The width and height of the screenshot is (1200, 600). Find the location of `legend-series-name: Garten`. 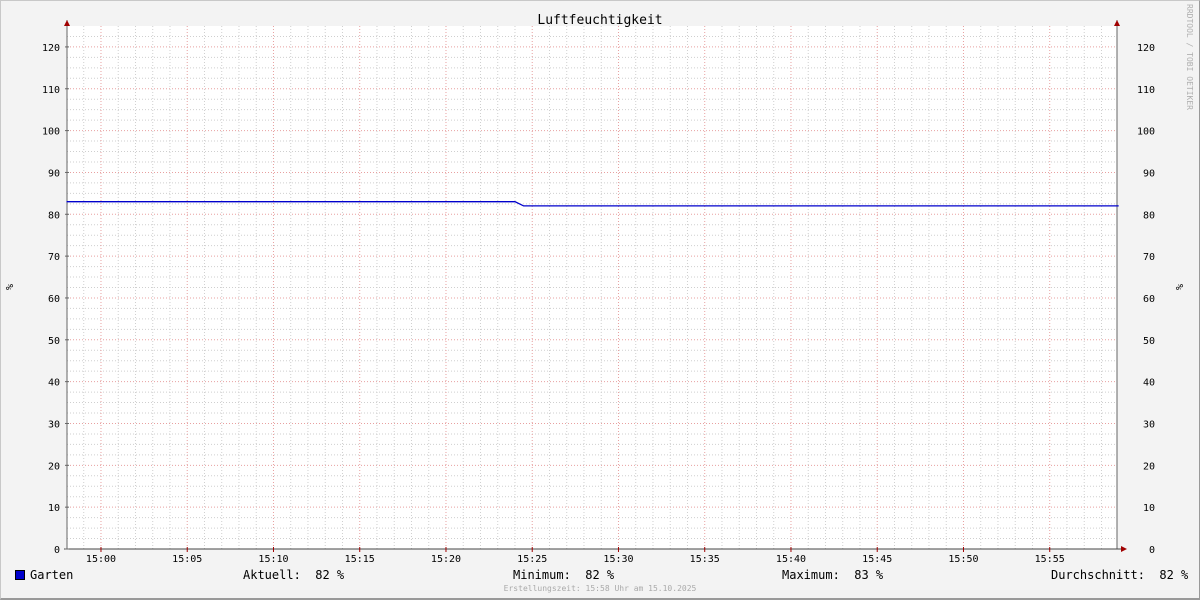

legend-series-name: Garten is located at coordinates (52, 575).